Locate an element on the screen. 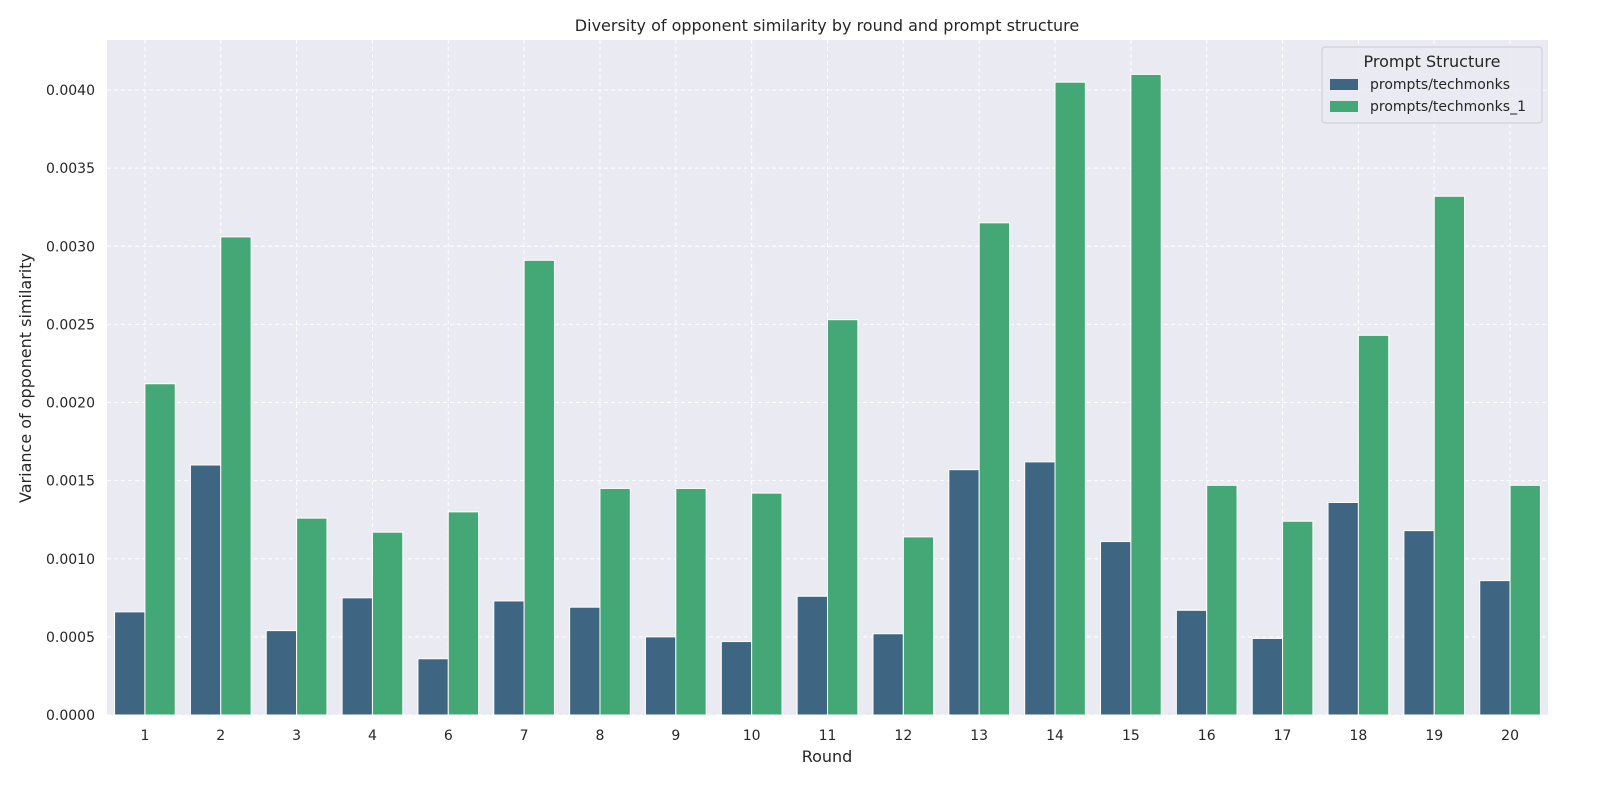 The image size is (1600, 800). x-tick-label: 18 is located at coordinates (1358, 736).